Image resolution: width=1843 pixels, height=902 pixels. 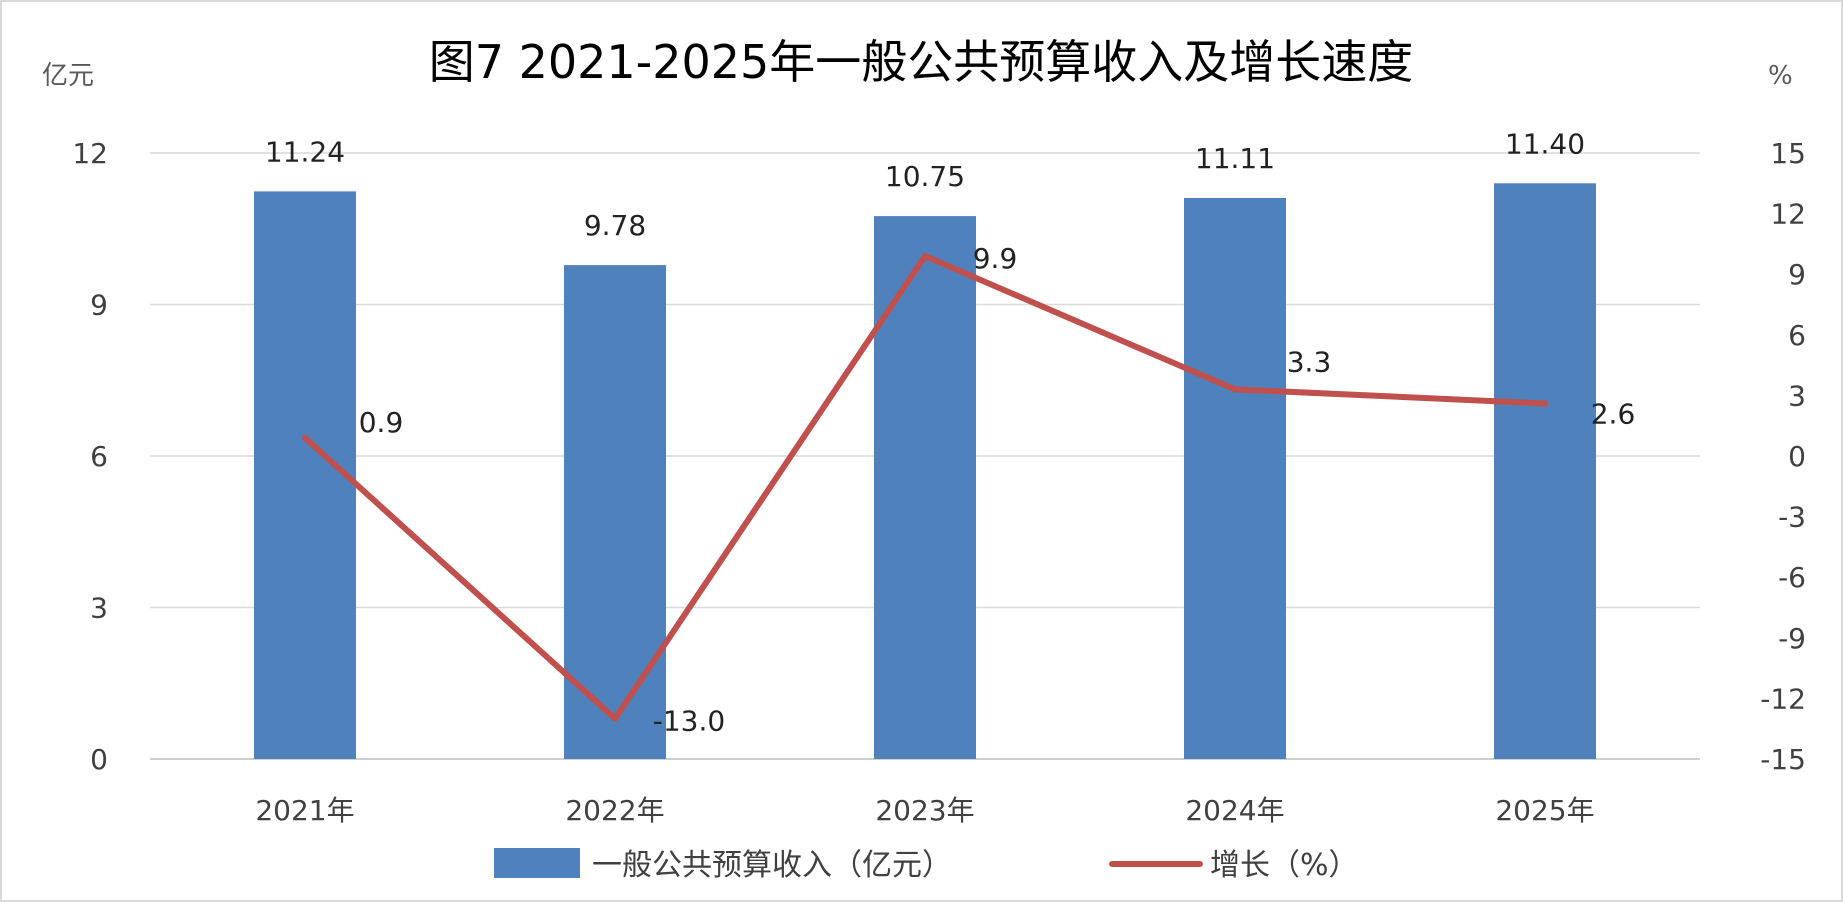 What do you see at coordinates (1797, 335) in the screenshot?
I see `right-tick-label: 6` at bounding box center [1797, 335].